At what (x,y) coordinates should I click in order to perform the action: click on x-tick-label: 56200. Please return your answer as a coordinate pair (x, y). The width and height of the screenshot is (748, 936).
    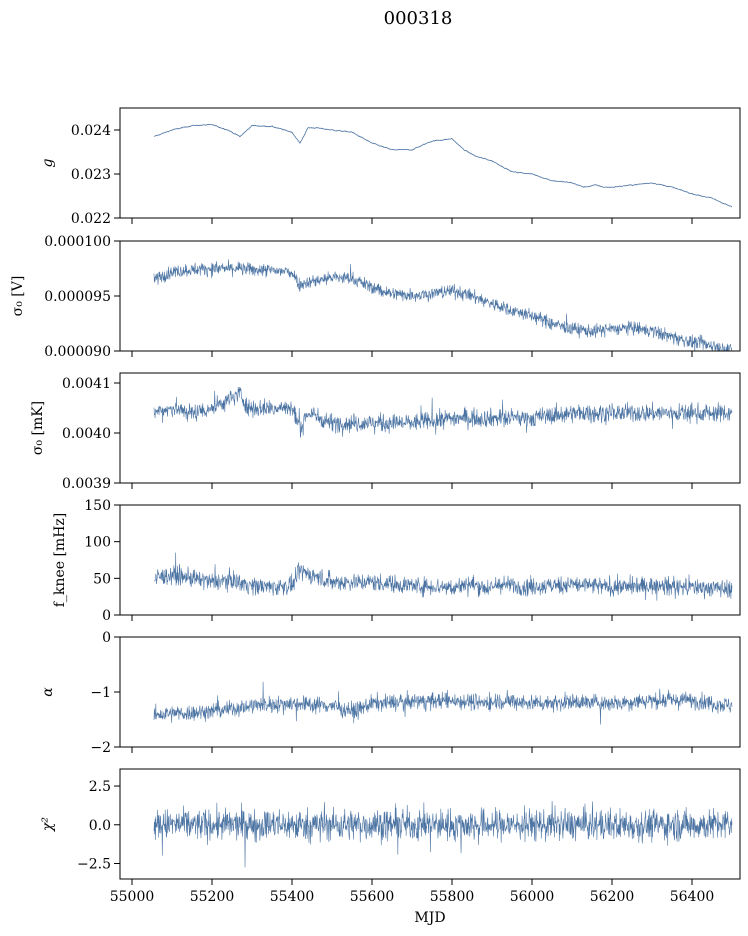
    Looking at the image, I should click on (612, 897).